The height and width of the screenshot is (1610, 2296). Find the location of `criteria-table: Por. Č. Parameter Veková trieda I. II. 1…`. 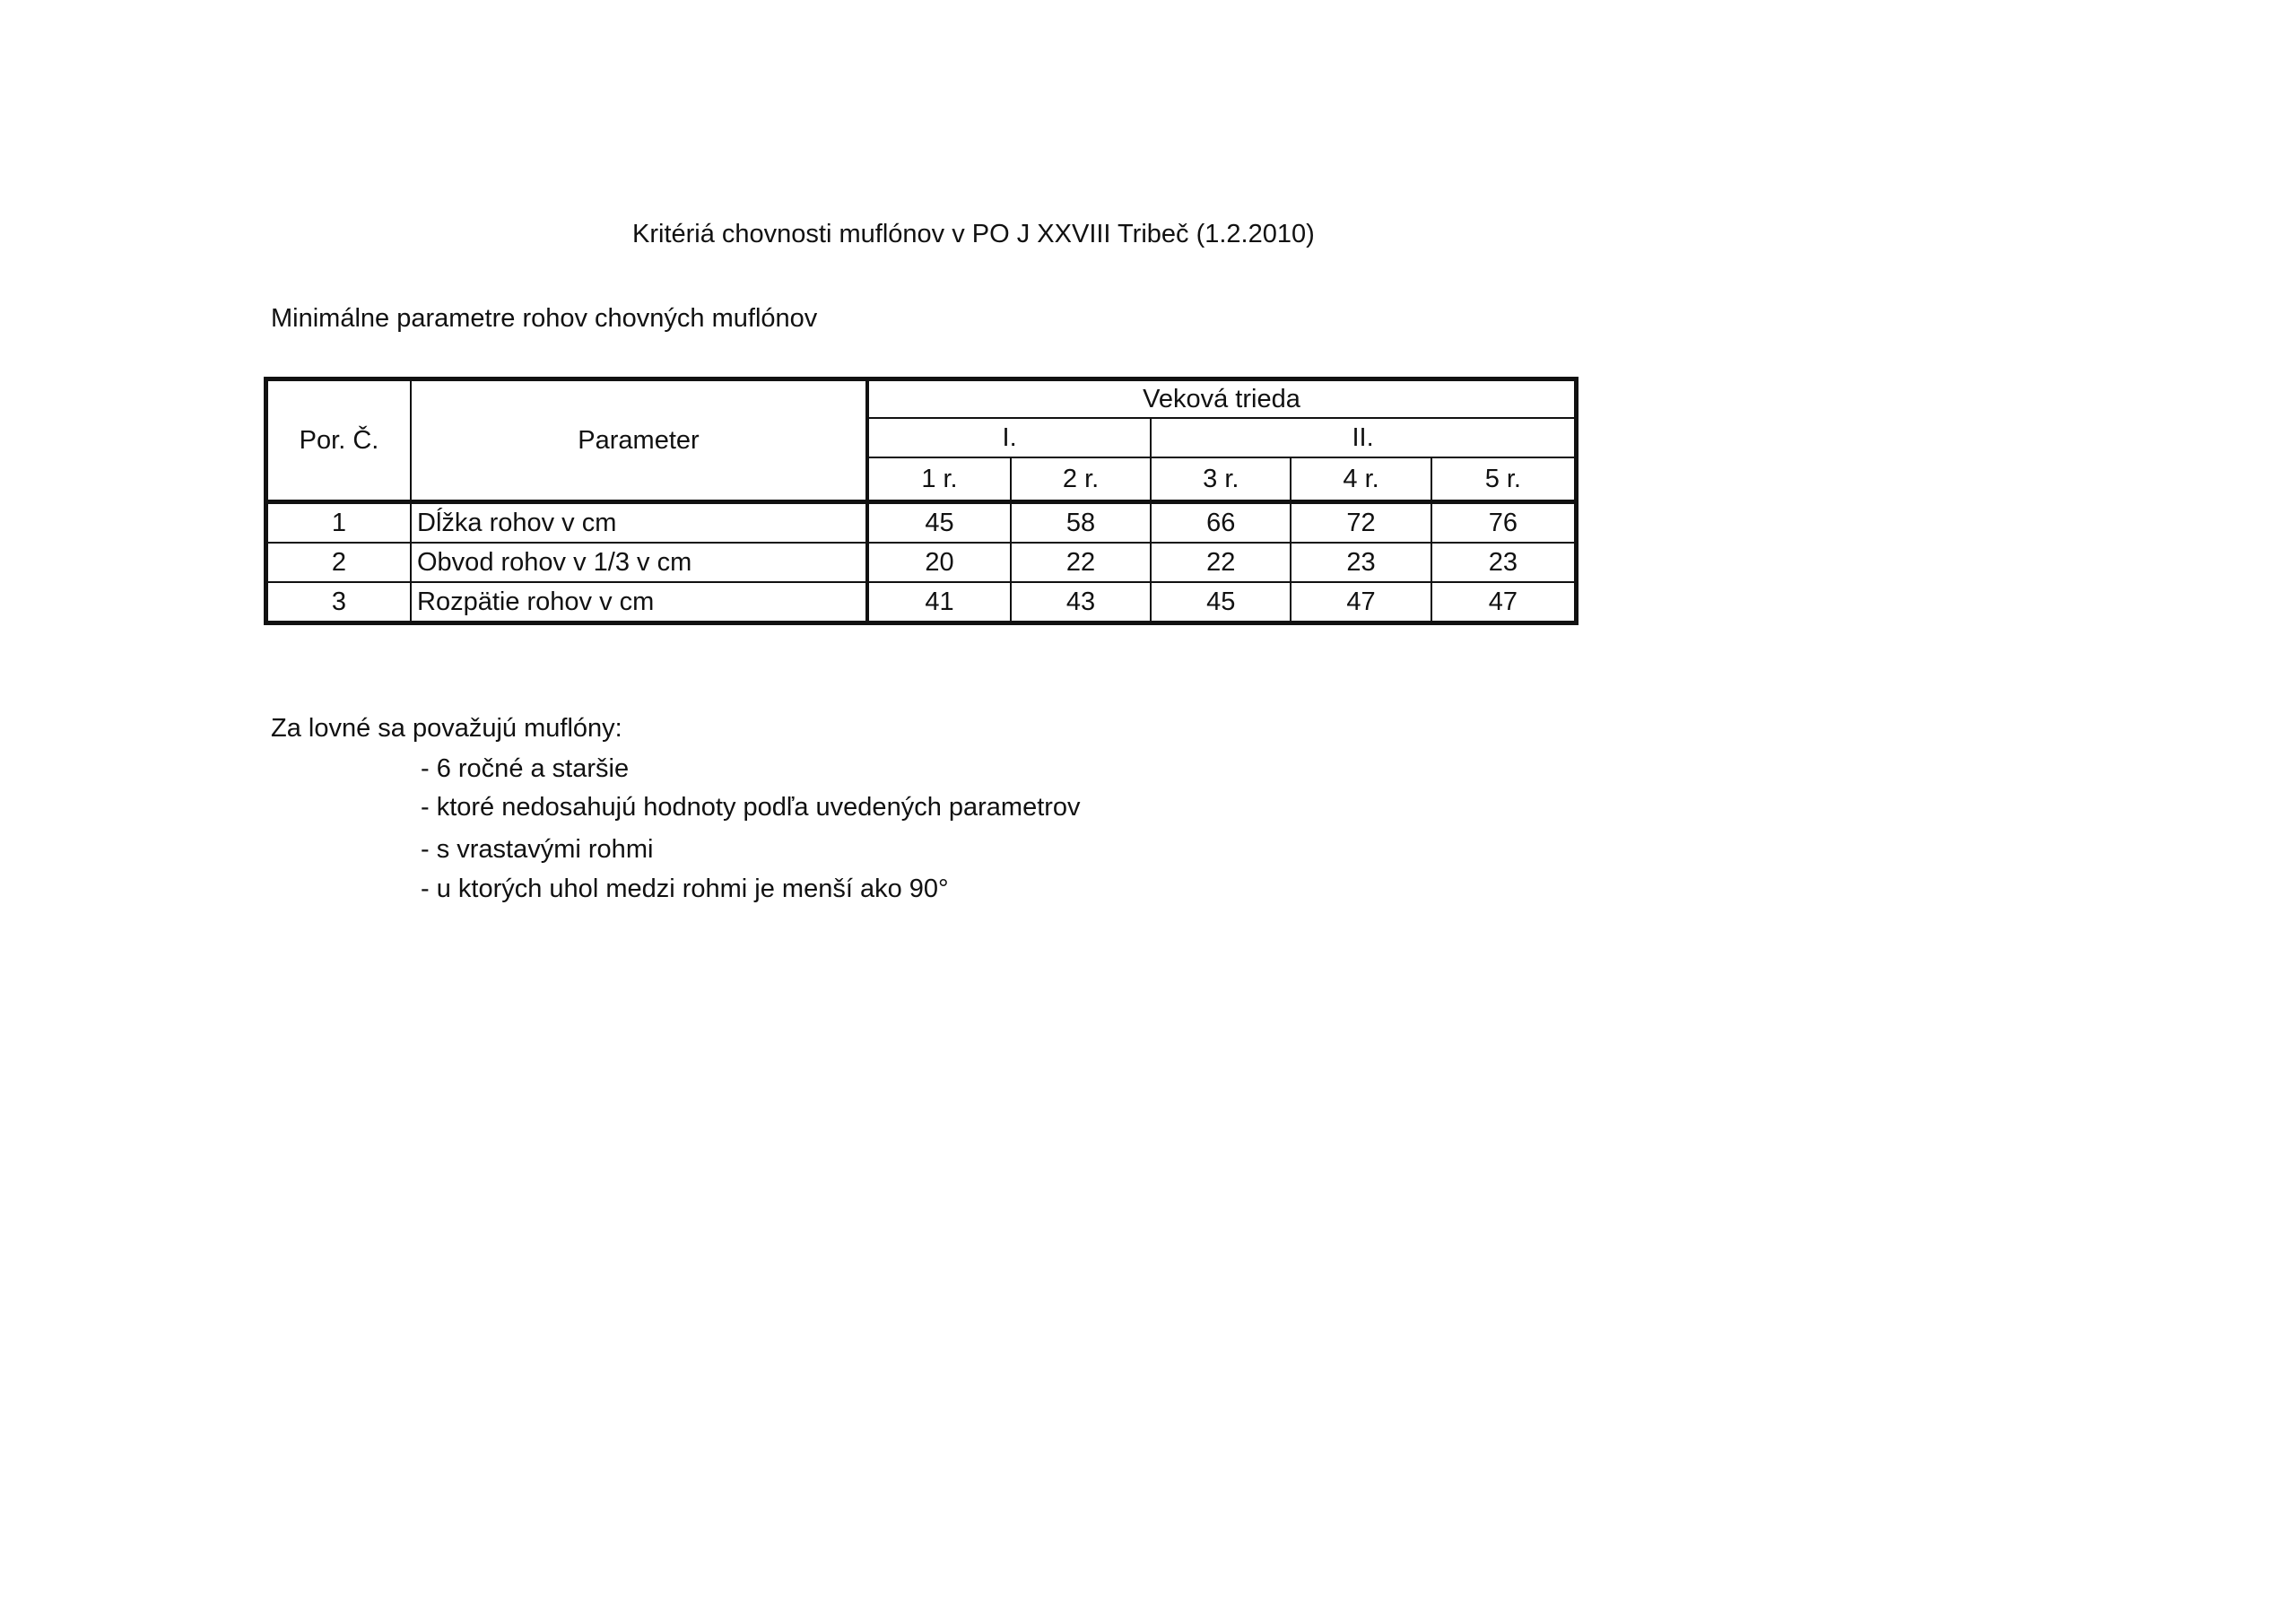

criteria-table: Por. Č. Parameter Veková trieda I. II. 1… is located at coordinates (921, 501).